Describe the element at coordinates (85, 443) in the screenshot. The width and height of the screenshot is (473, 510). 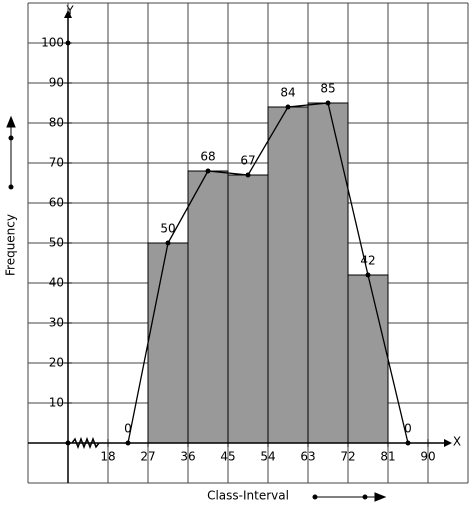
I see `axis-break` at that location.